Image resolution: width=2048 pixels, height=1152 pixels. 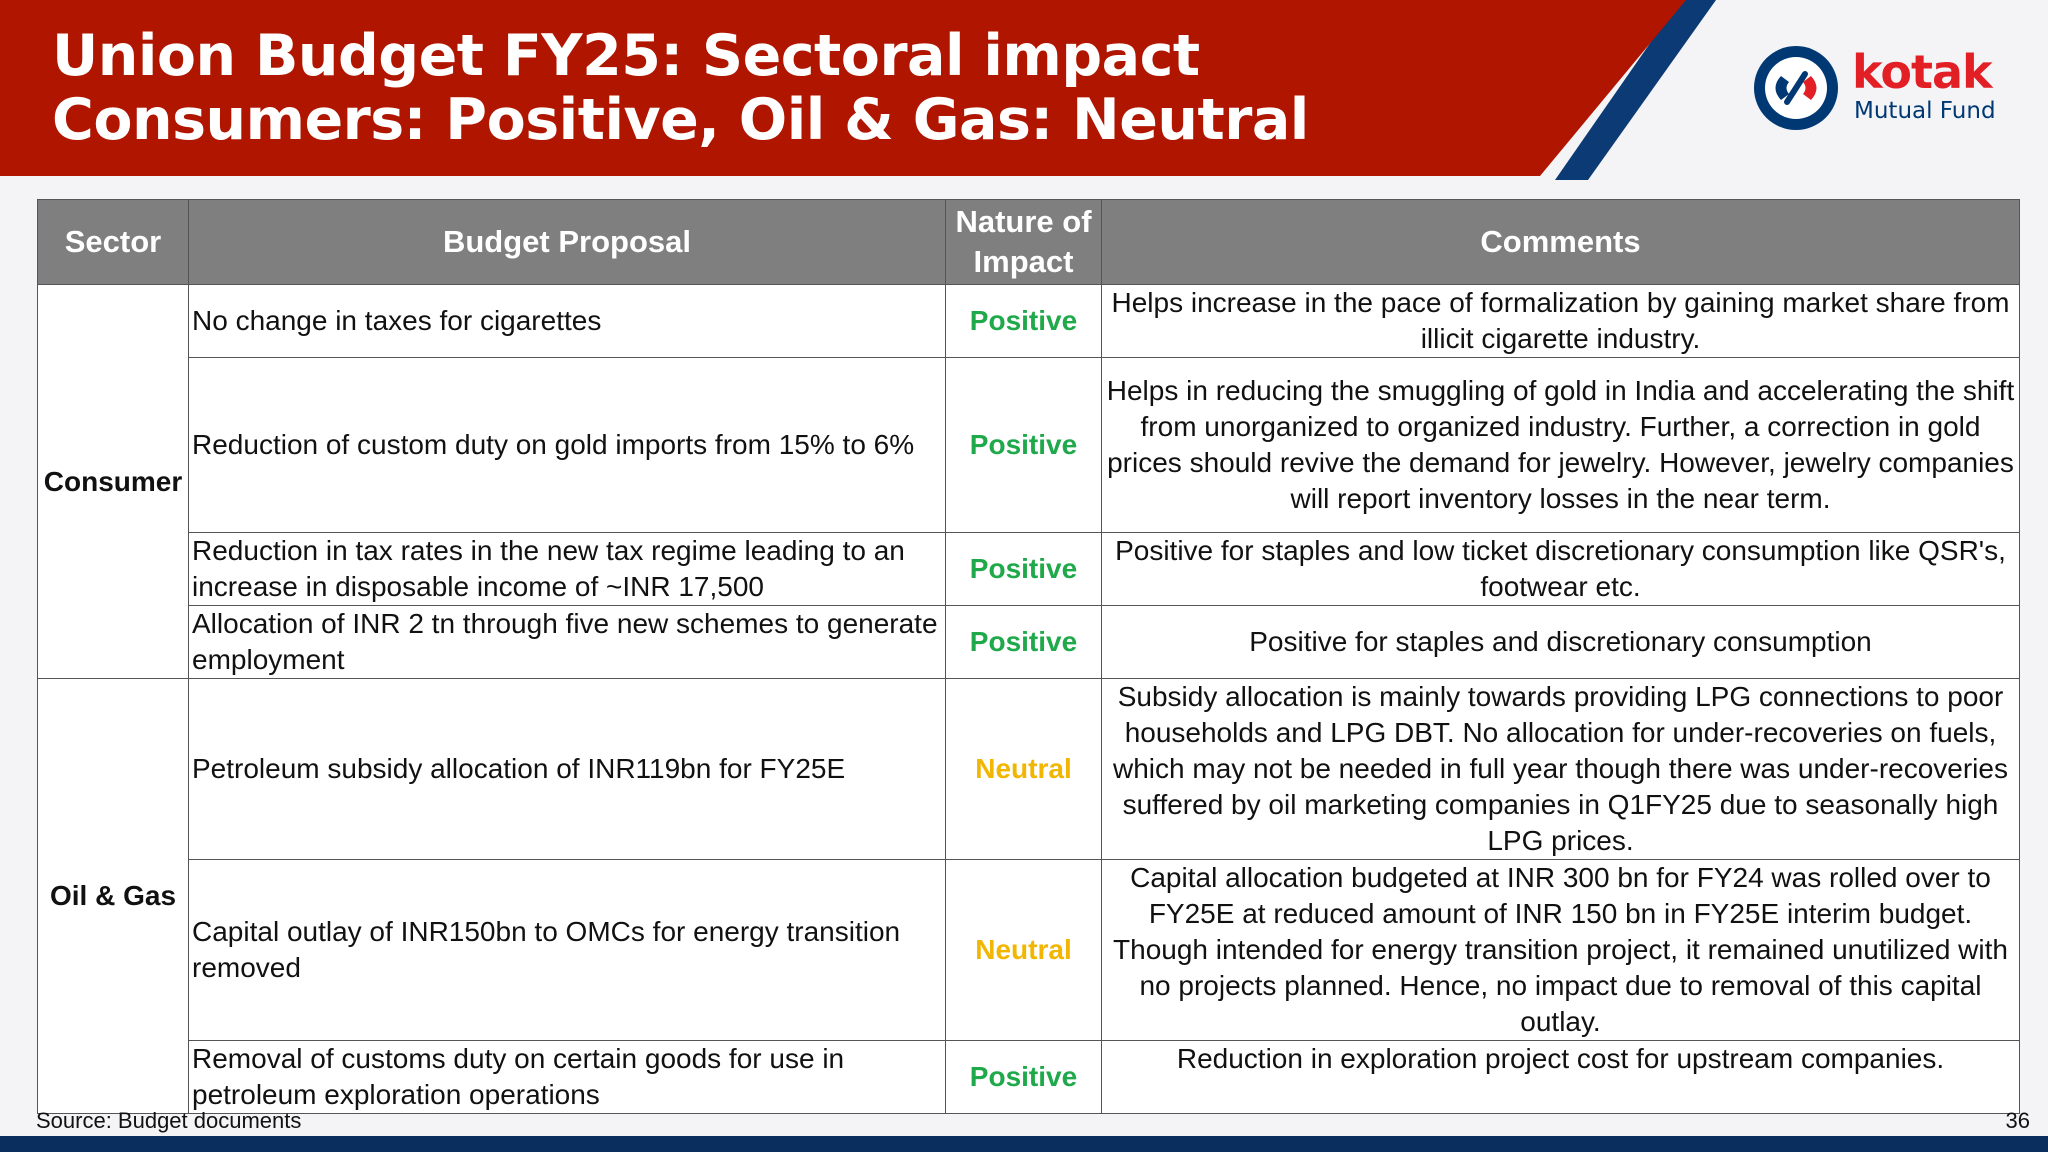 I want to click on header-comments: Comments, so click(x=1560, y=242).